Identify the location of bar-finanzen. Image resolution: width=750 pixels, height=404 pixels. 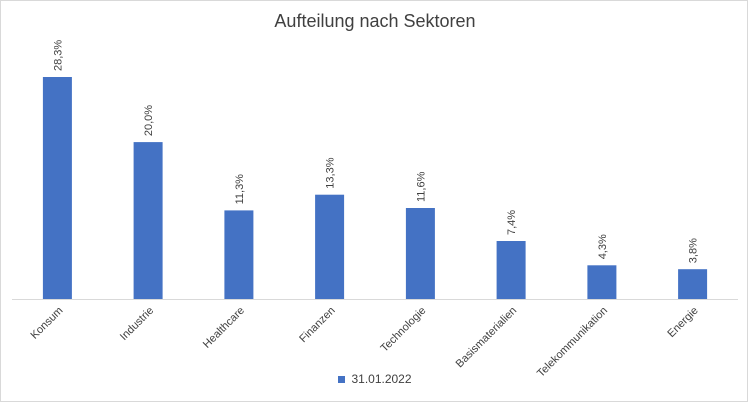
(330, 246).